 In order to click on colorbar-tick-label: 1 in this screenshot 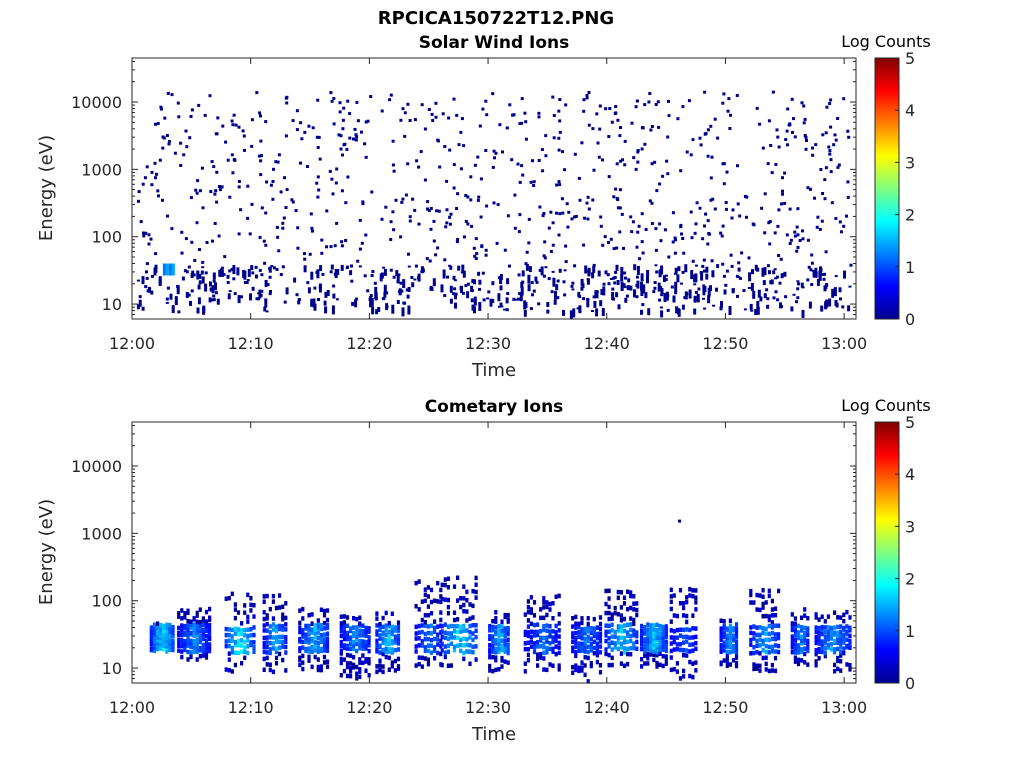, I will do `click(910, 267)`.